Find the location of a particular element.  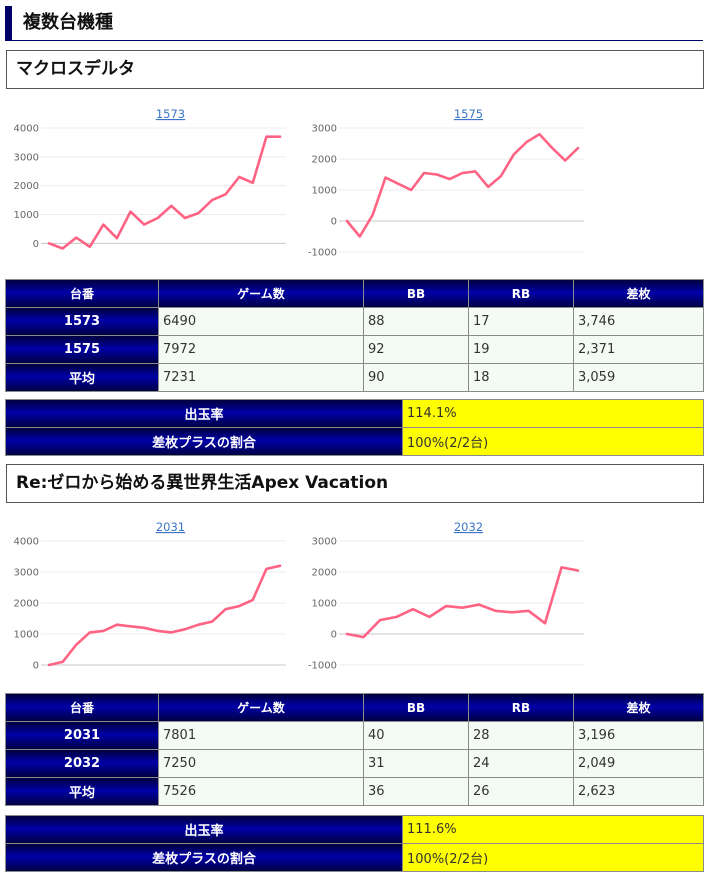

games-cell: 7972 is located at coordinates (261, 349).